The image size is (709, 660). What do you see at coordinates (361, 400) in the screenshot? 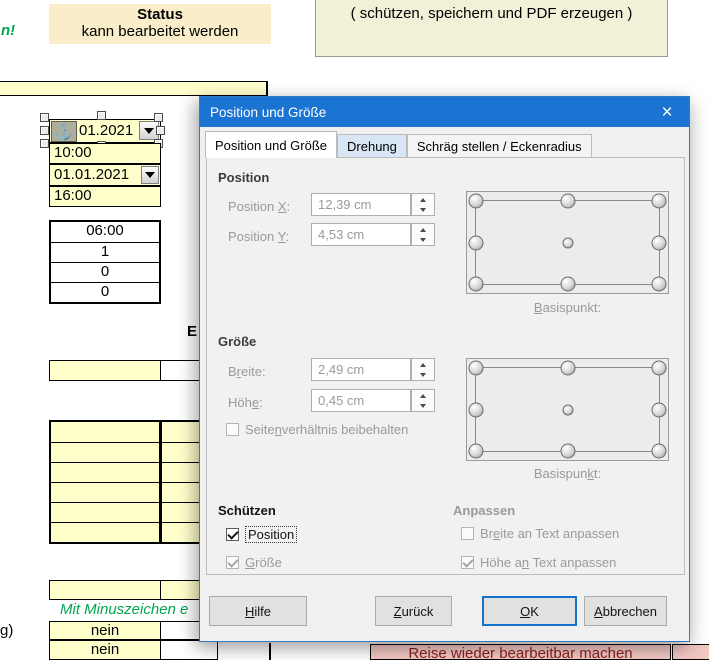
I see `height-field: 0,45 cm` at bounding box center [361, 400].